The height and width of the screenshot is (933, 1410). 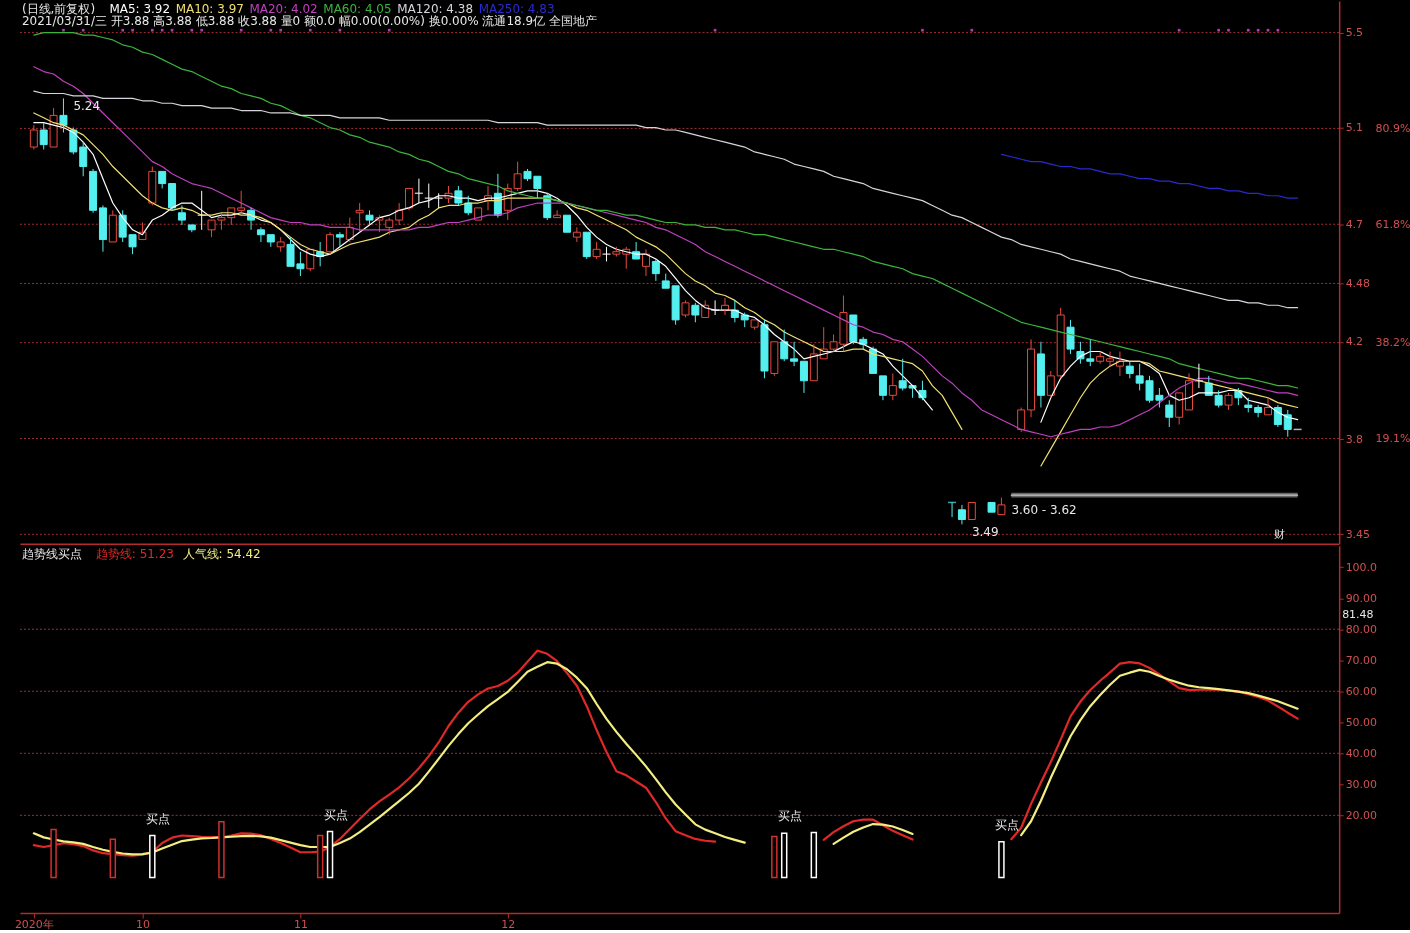 What do you see at coordinates (134, 553) in the screenshot?
I see `text: 趋势线: 51.23` at bounding box center [134, 553].